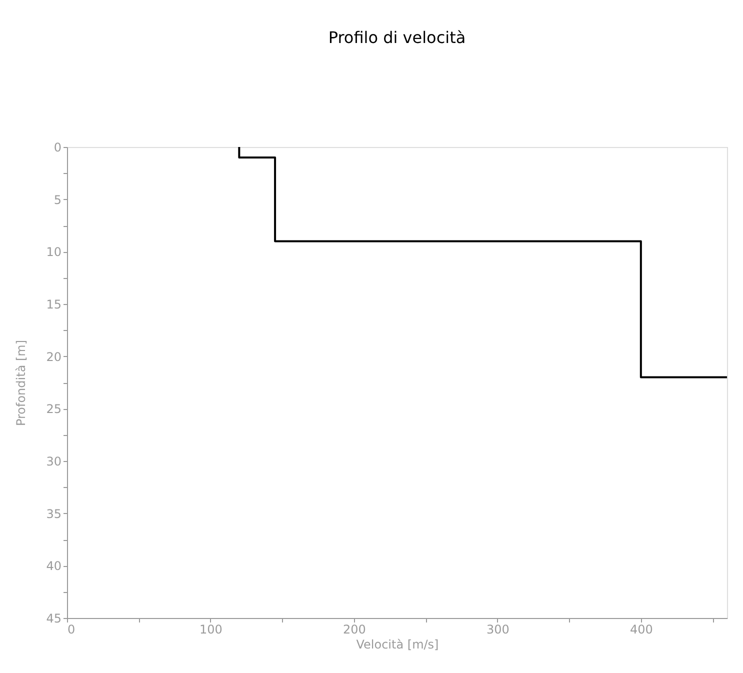 The height and width of the screenshot is (673, 743). I want to click on x-tick-label: 0, so click(72, 629).